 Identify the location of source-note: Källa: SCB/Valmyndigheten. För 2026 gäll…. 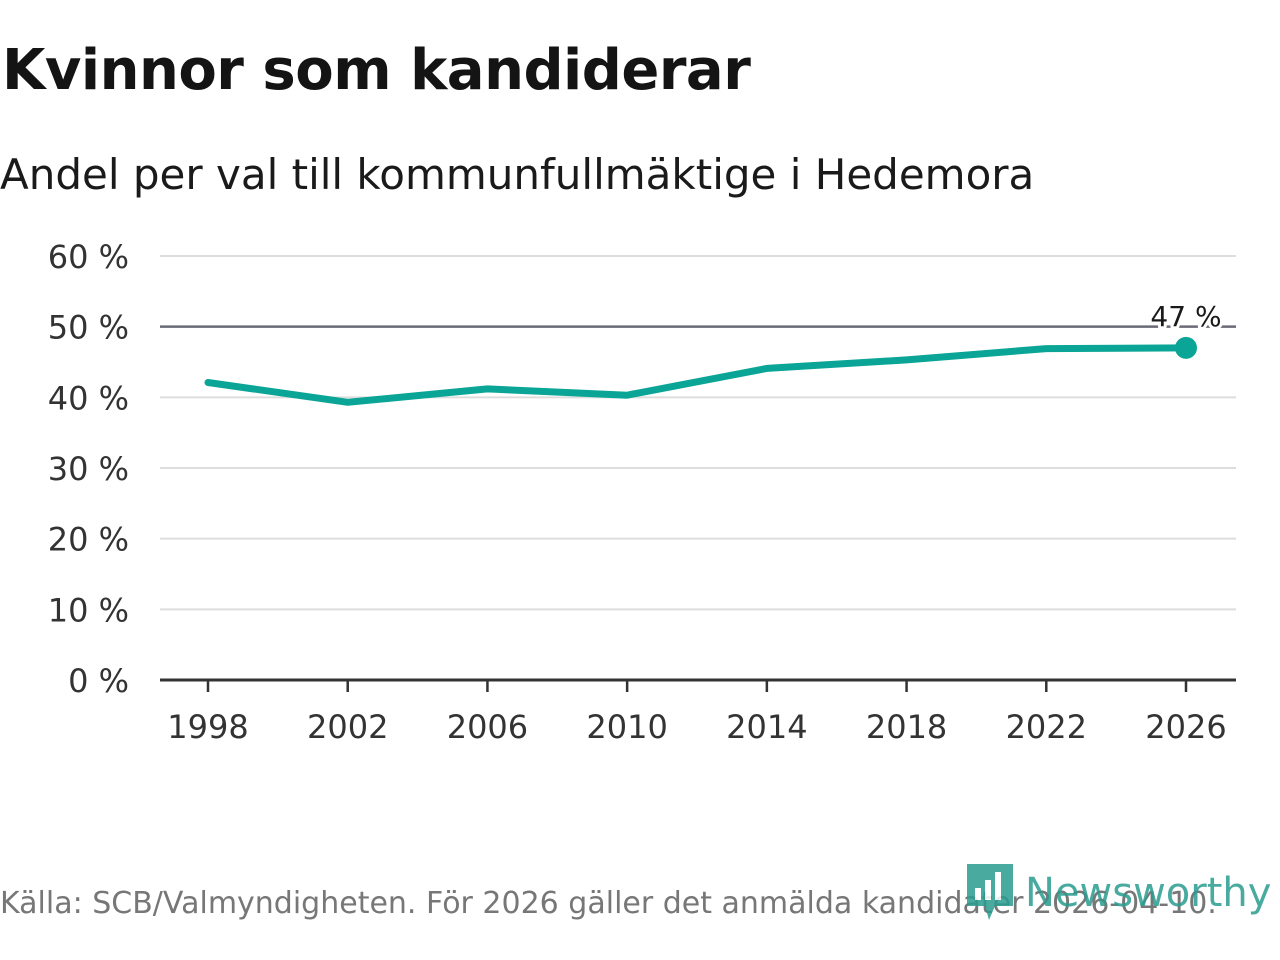
(608, 903).